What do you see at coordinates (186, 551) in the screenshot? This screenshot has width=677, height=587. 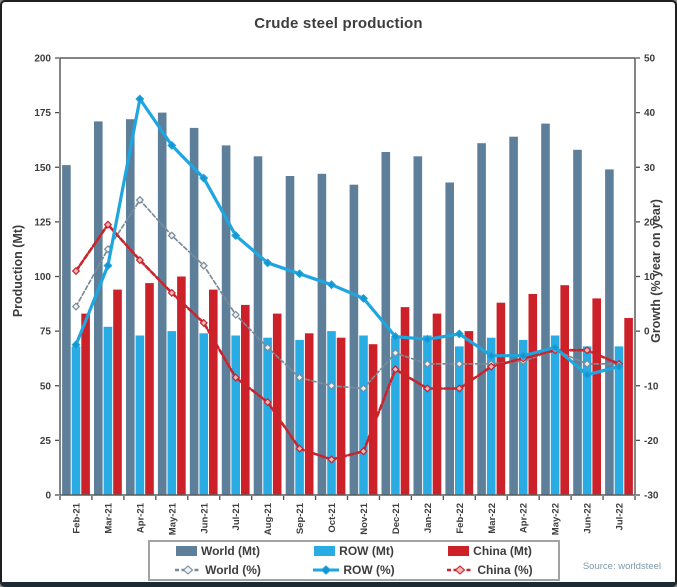 I see `world-bar-swatch-icon` at bounding box center [186, 551].